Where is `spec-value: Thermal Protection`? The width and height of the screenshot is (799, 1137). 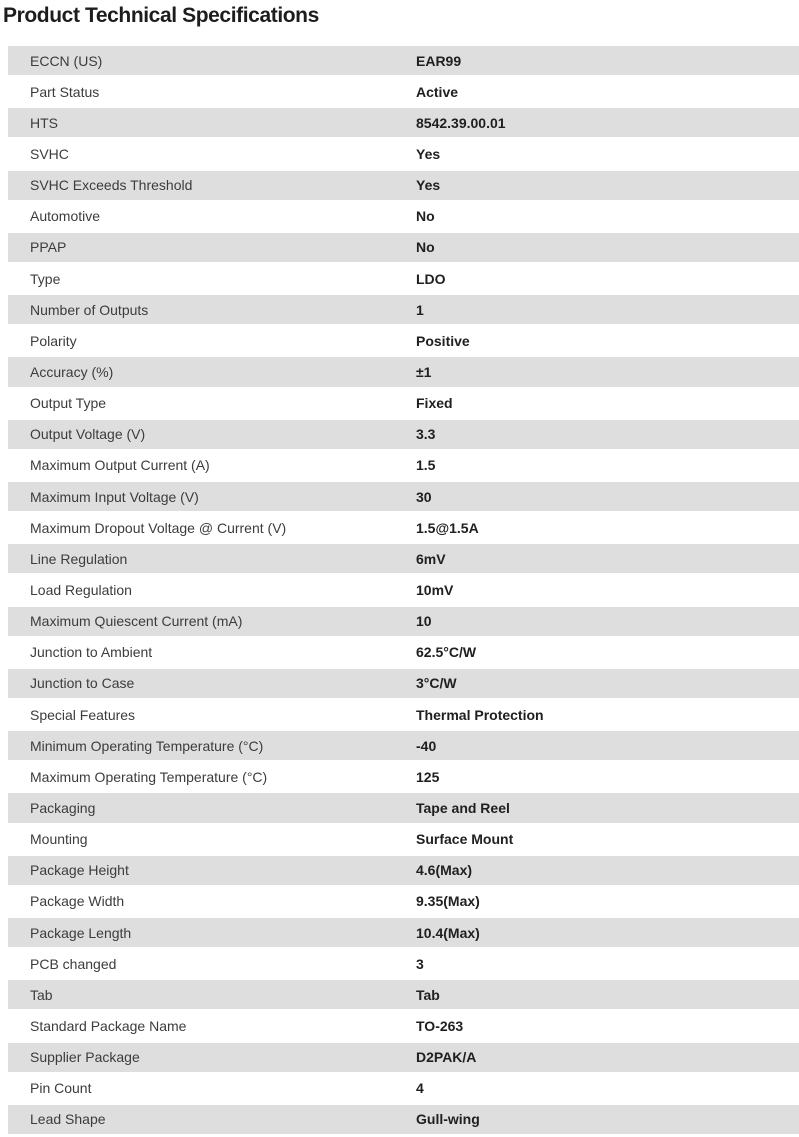 spec-value: Thermal Protection is located at coordinates (480, 714).